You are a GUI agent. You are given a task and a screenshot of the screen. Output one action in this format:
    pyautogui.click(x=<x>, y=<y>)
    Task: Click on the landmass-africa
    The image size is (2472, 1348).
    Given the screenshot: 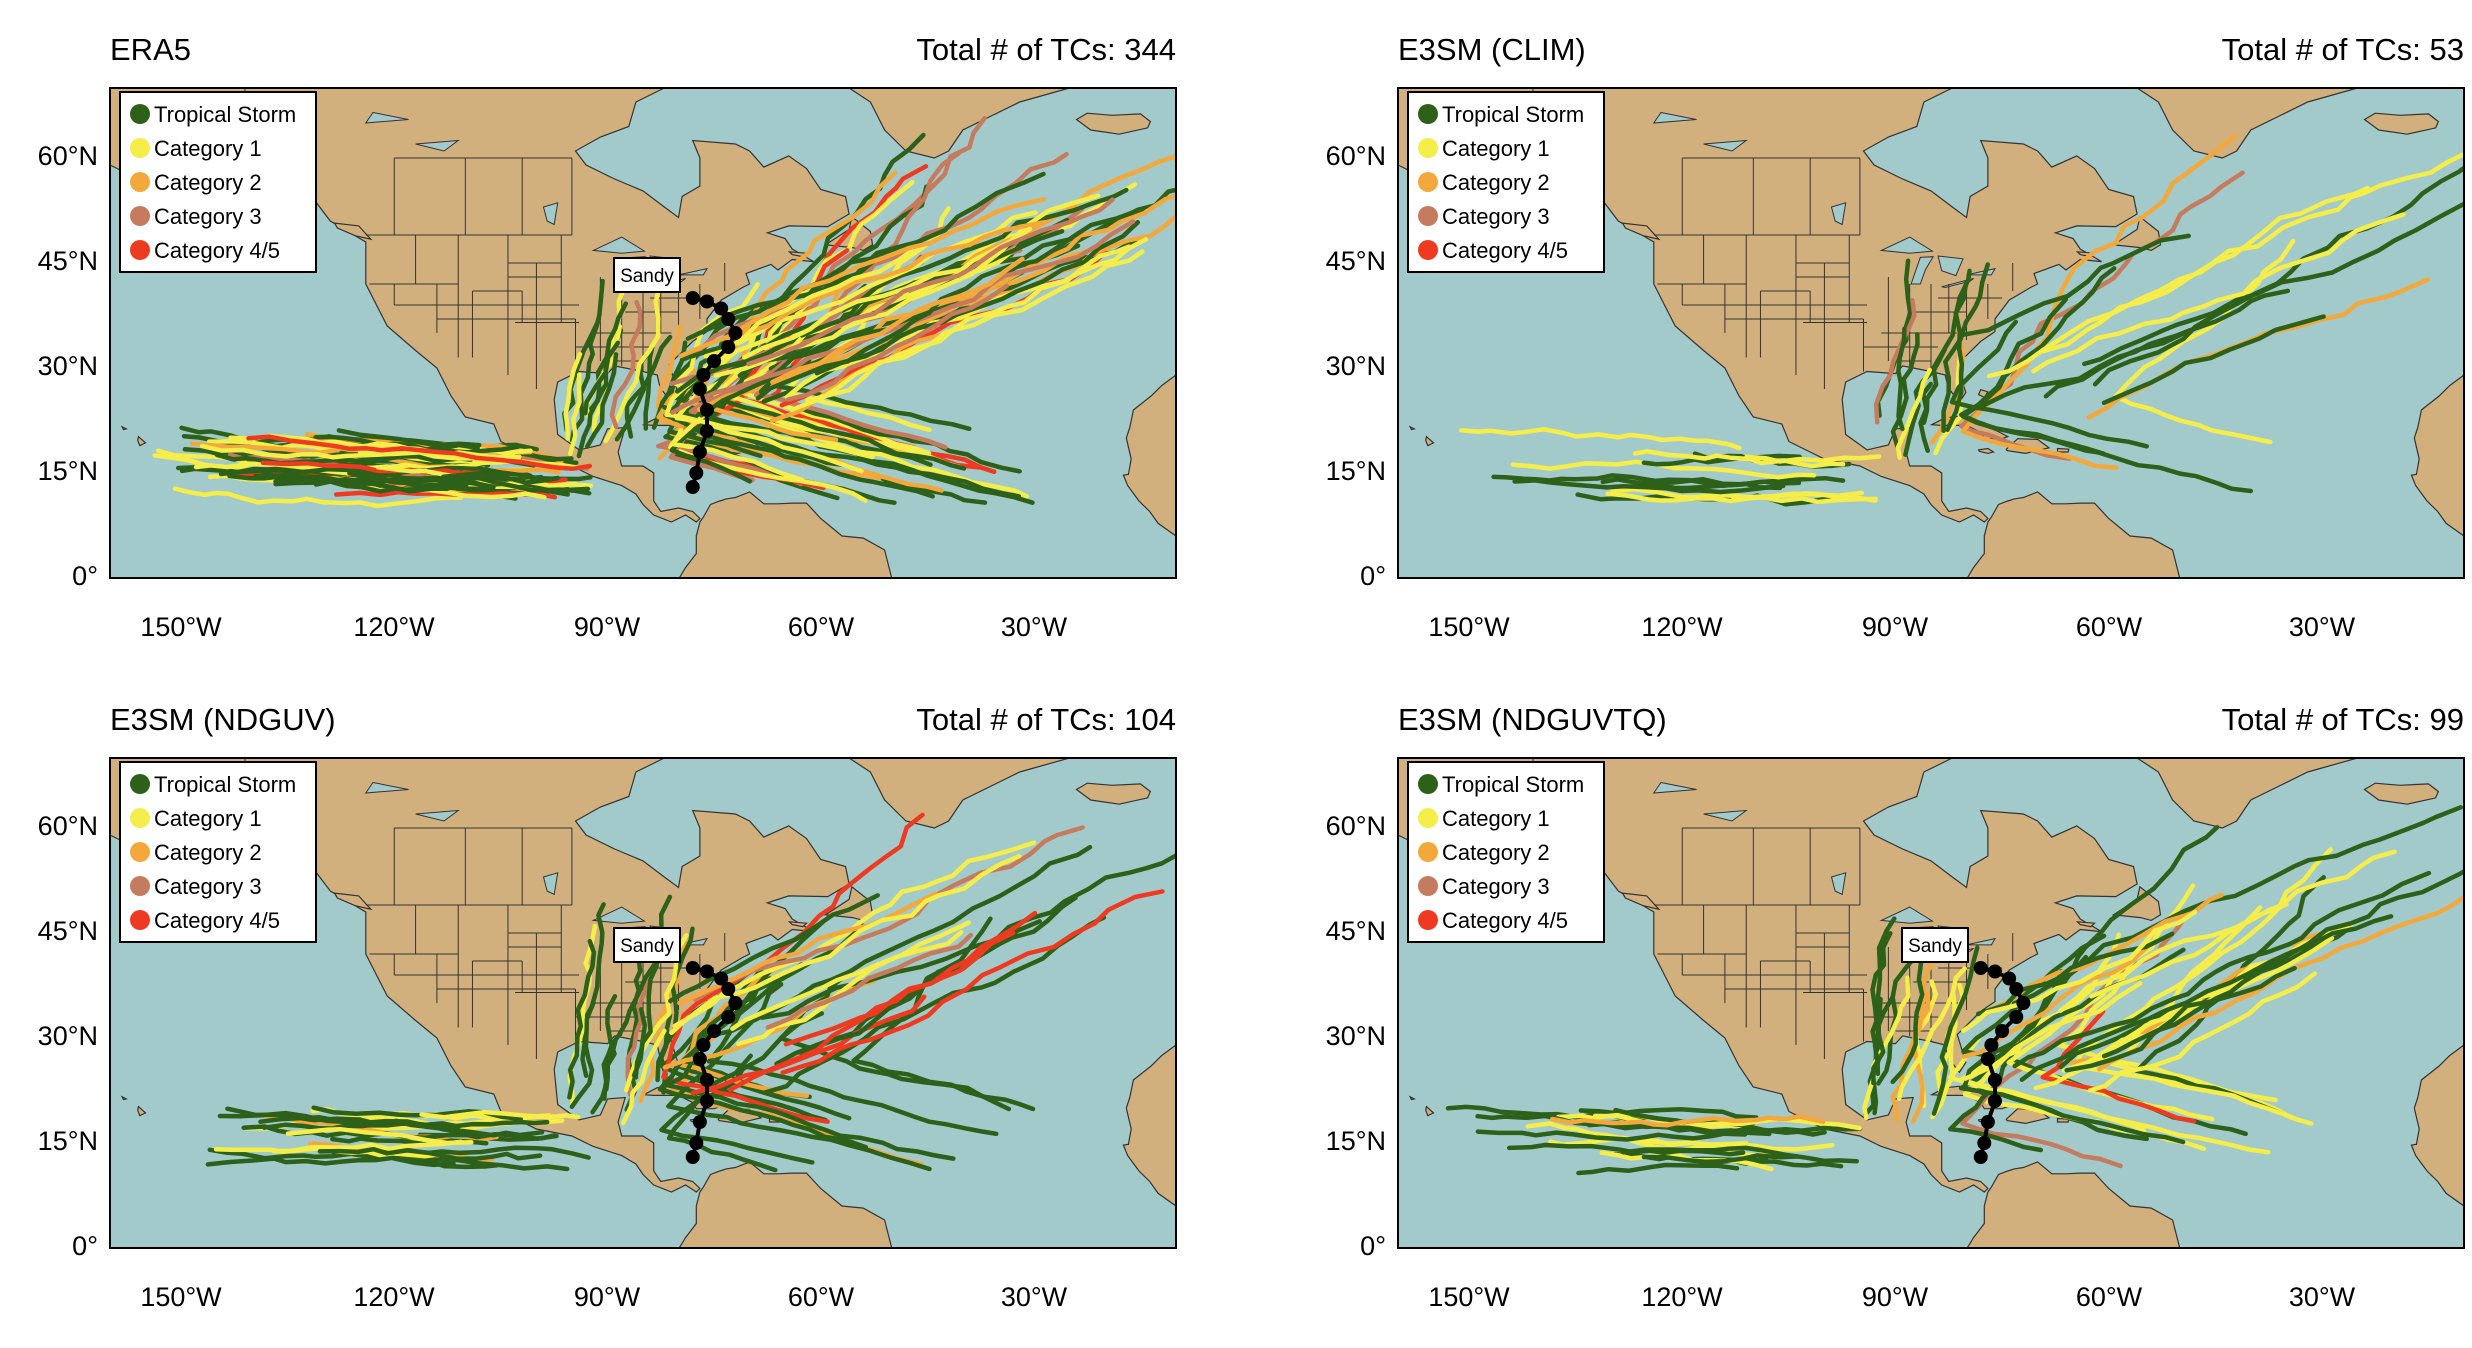 What is the action you would take?
    pyautogui.click(x=1149, y=439)
    